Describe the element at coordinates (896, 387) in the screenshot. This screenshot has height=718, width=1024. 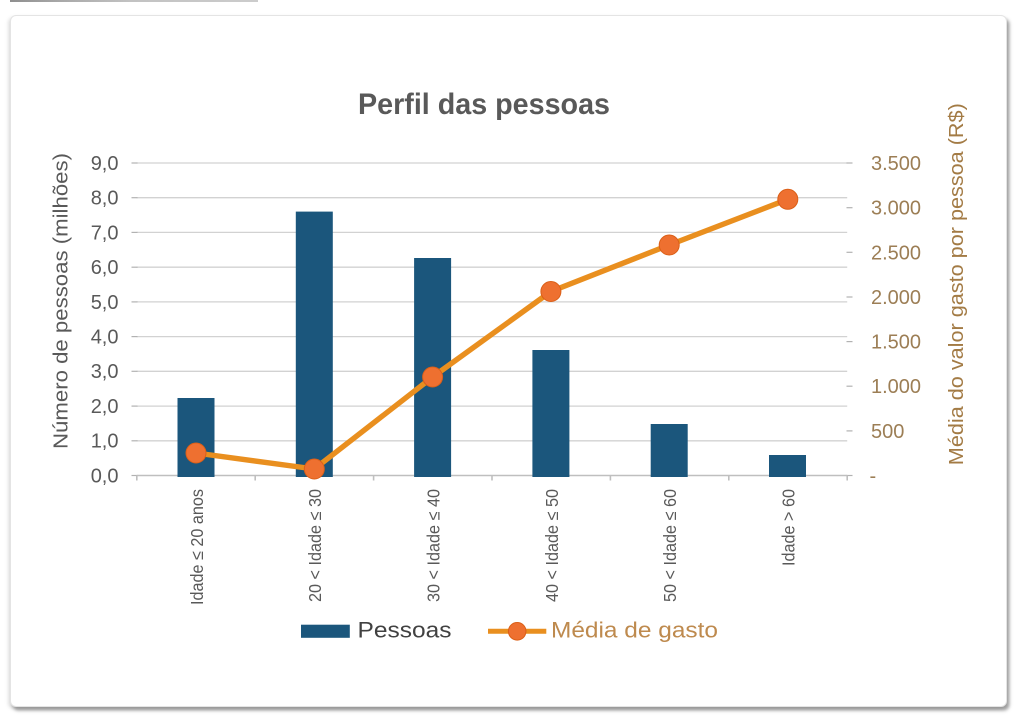
I see `svg-text: 1.000` at that location.